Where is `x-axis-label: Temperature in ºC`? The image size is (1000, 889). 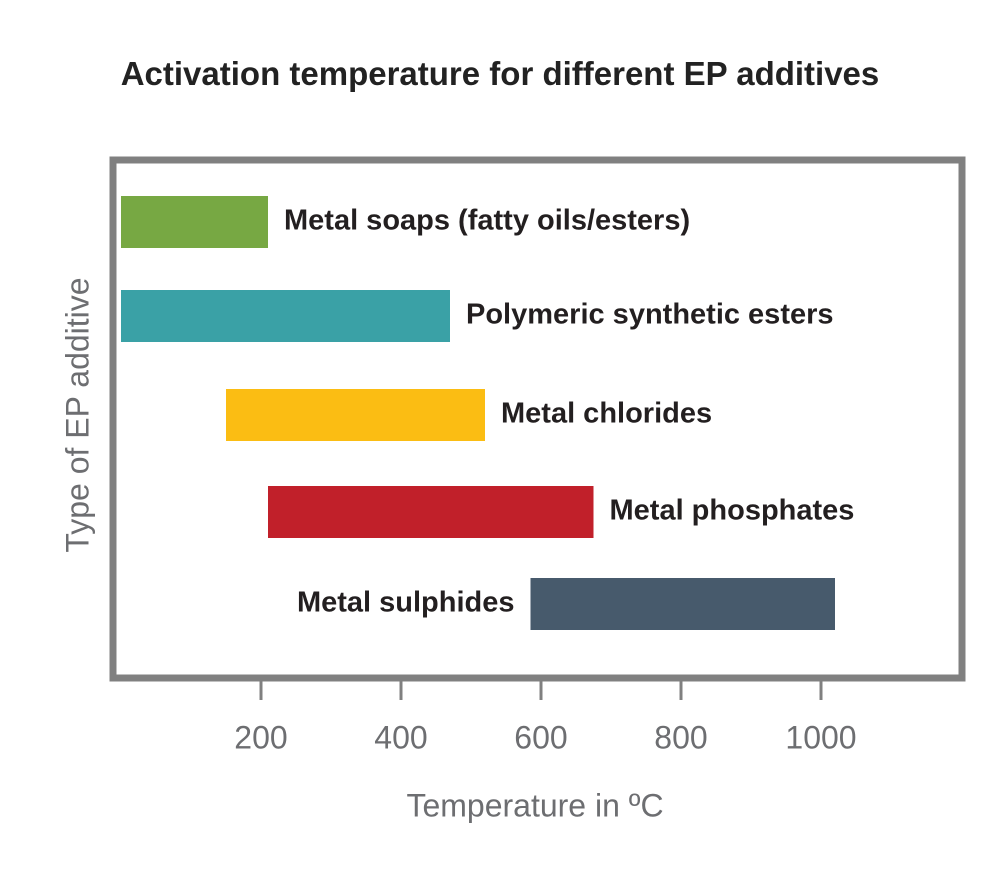 x-axis-label: Temperature in ºC is located at coordinates (534, 805).